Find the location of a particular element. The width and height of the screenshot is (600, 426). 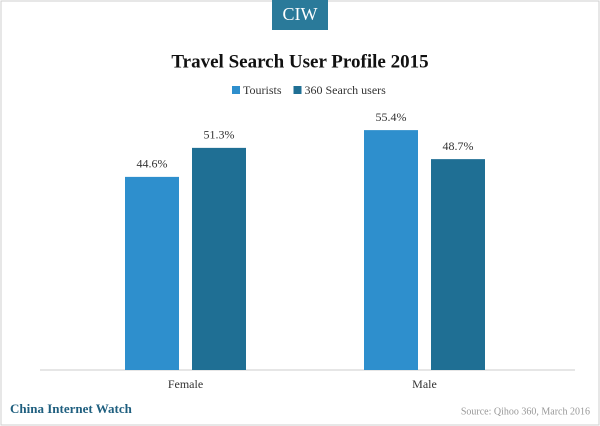

logo: CIW is located at coordinates (300, 14).